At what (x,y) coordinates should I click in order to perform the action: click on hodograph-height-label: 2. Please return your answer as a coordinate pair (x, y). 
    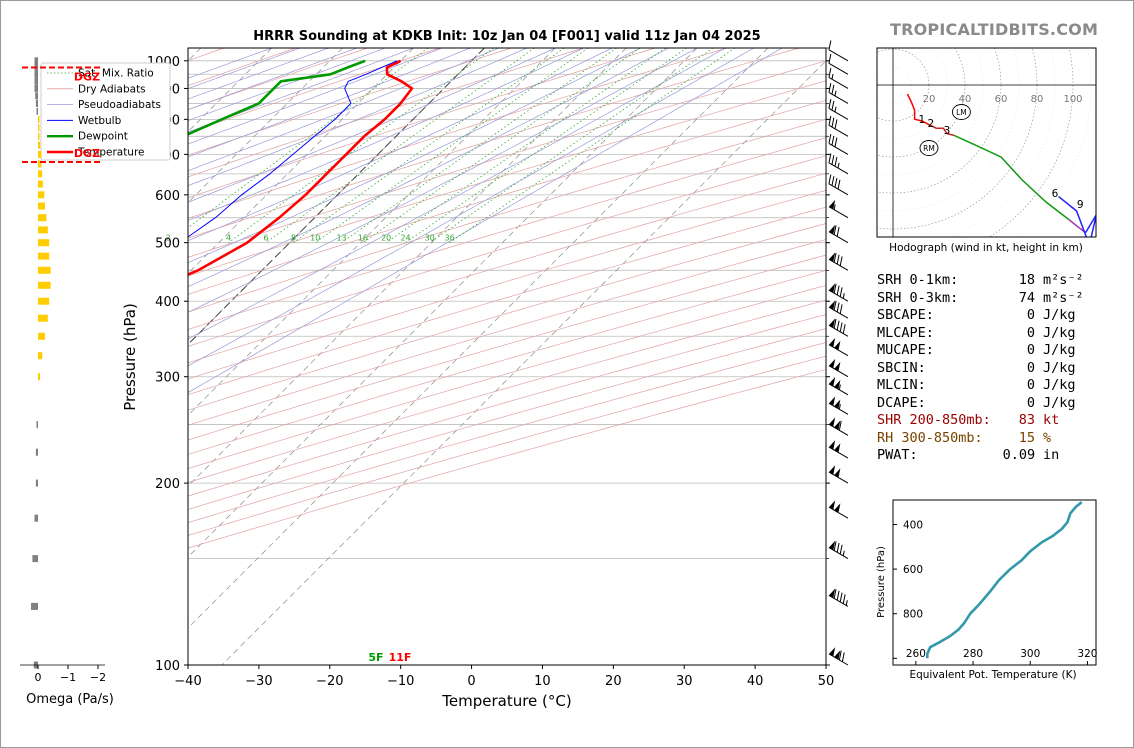
    Looking at the image, I should click on (930, 124).